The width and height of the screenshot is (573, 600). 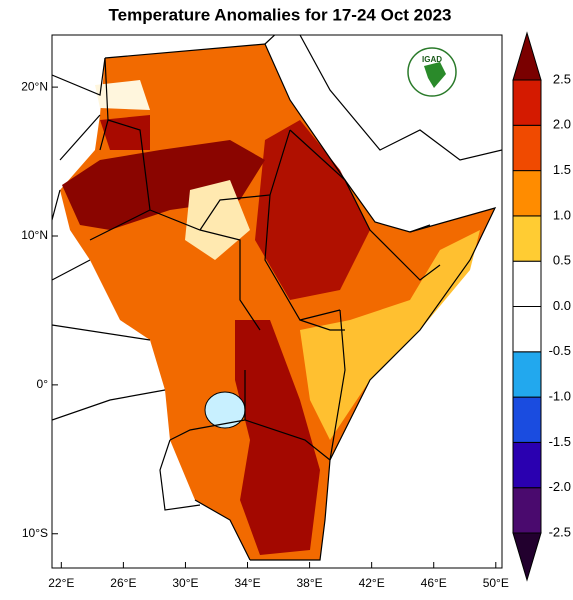 I want to click on colorbar-label: 0.5, so click(x=562, y=260).